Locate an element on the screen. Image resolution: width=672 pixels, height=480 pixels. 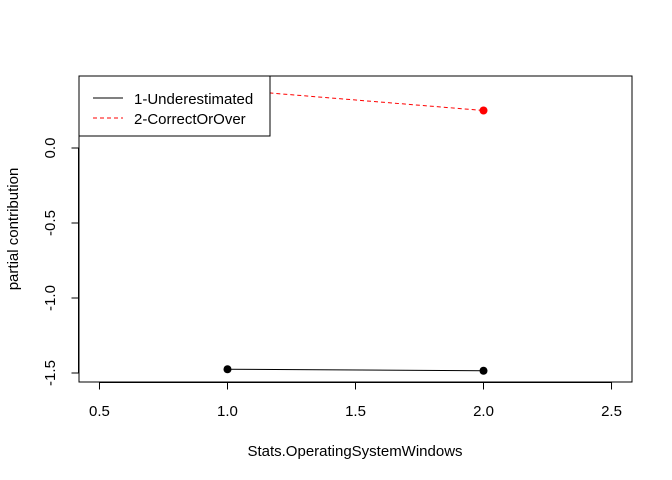
x-tick-label: 0.5 is located at coordinates (99, 411).